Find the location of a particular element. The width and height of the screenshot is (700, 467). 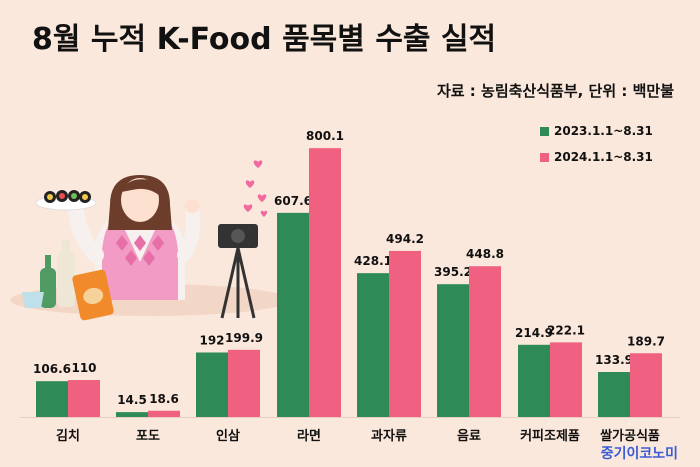

value-label-2024-4: 494.2 is located at coordinates (405, 239).